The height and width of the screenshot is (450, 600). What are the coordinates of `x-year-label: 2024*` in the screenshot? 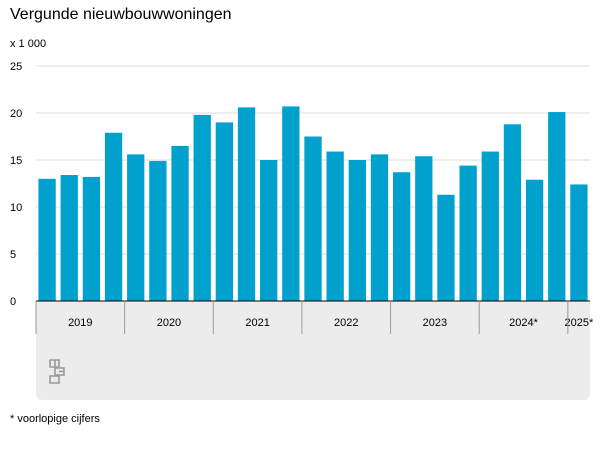 It's located at (523, 323).